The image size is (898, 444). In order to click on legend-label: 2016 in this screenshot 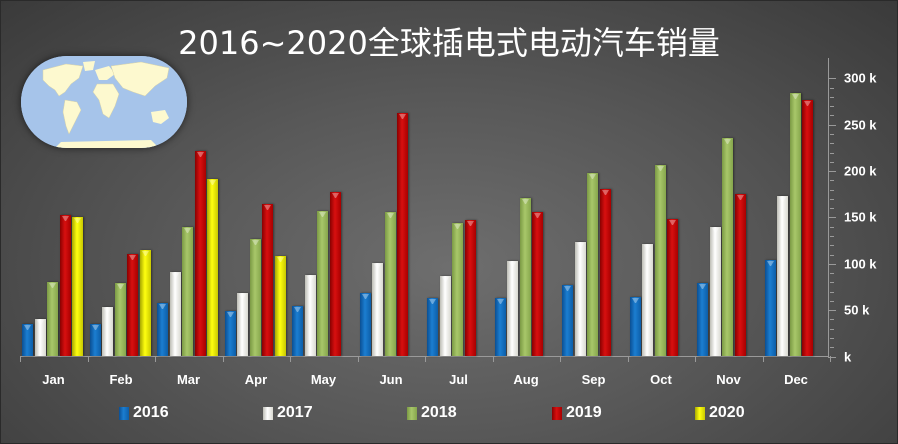, I will do `click(151, 412)`.